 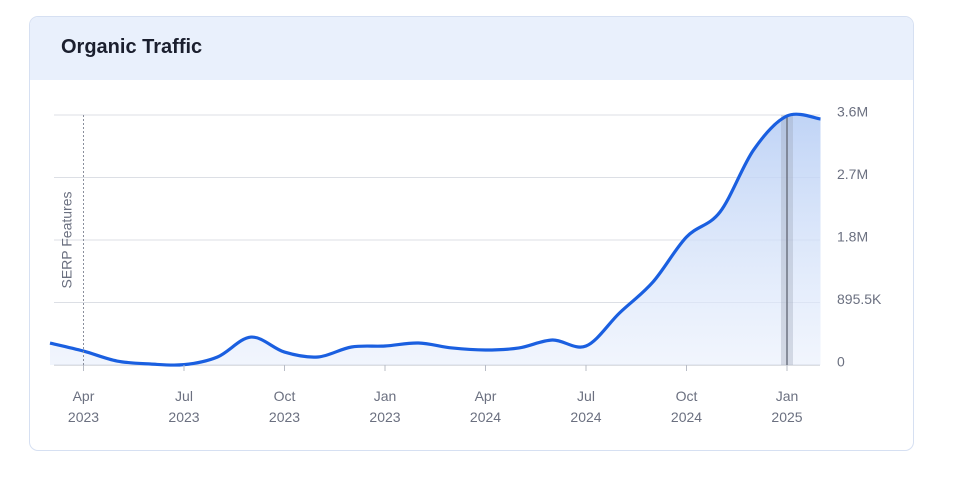 What do you see at coordinates (284, 406) in the screenshot?
I see `x-tick-label: Oct 2023` at bounding box center [284, 406].